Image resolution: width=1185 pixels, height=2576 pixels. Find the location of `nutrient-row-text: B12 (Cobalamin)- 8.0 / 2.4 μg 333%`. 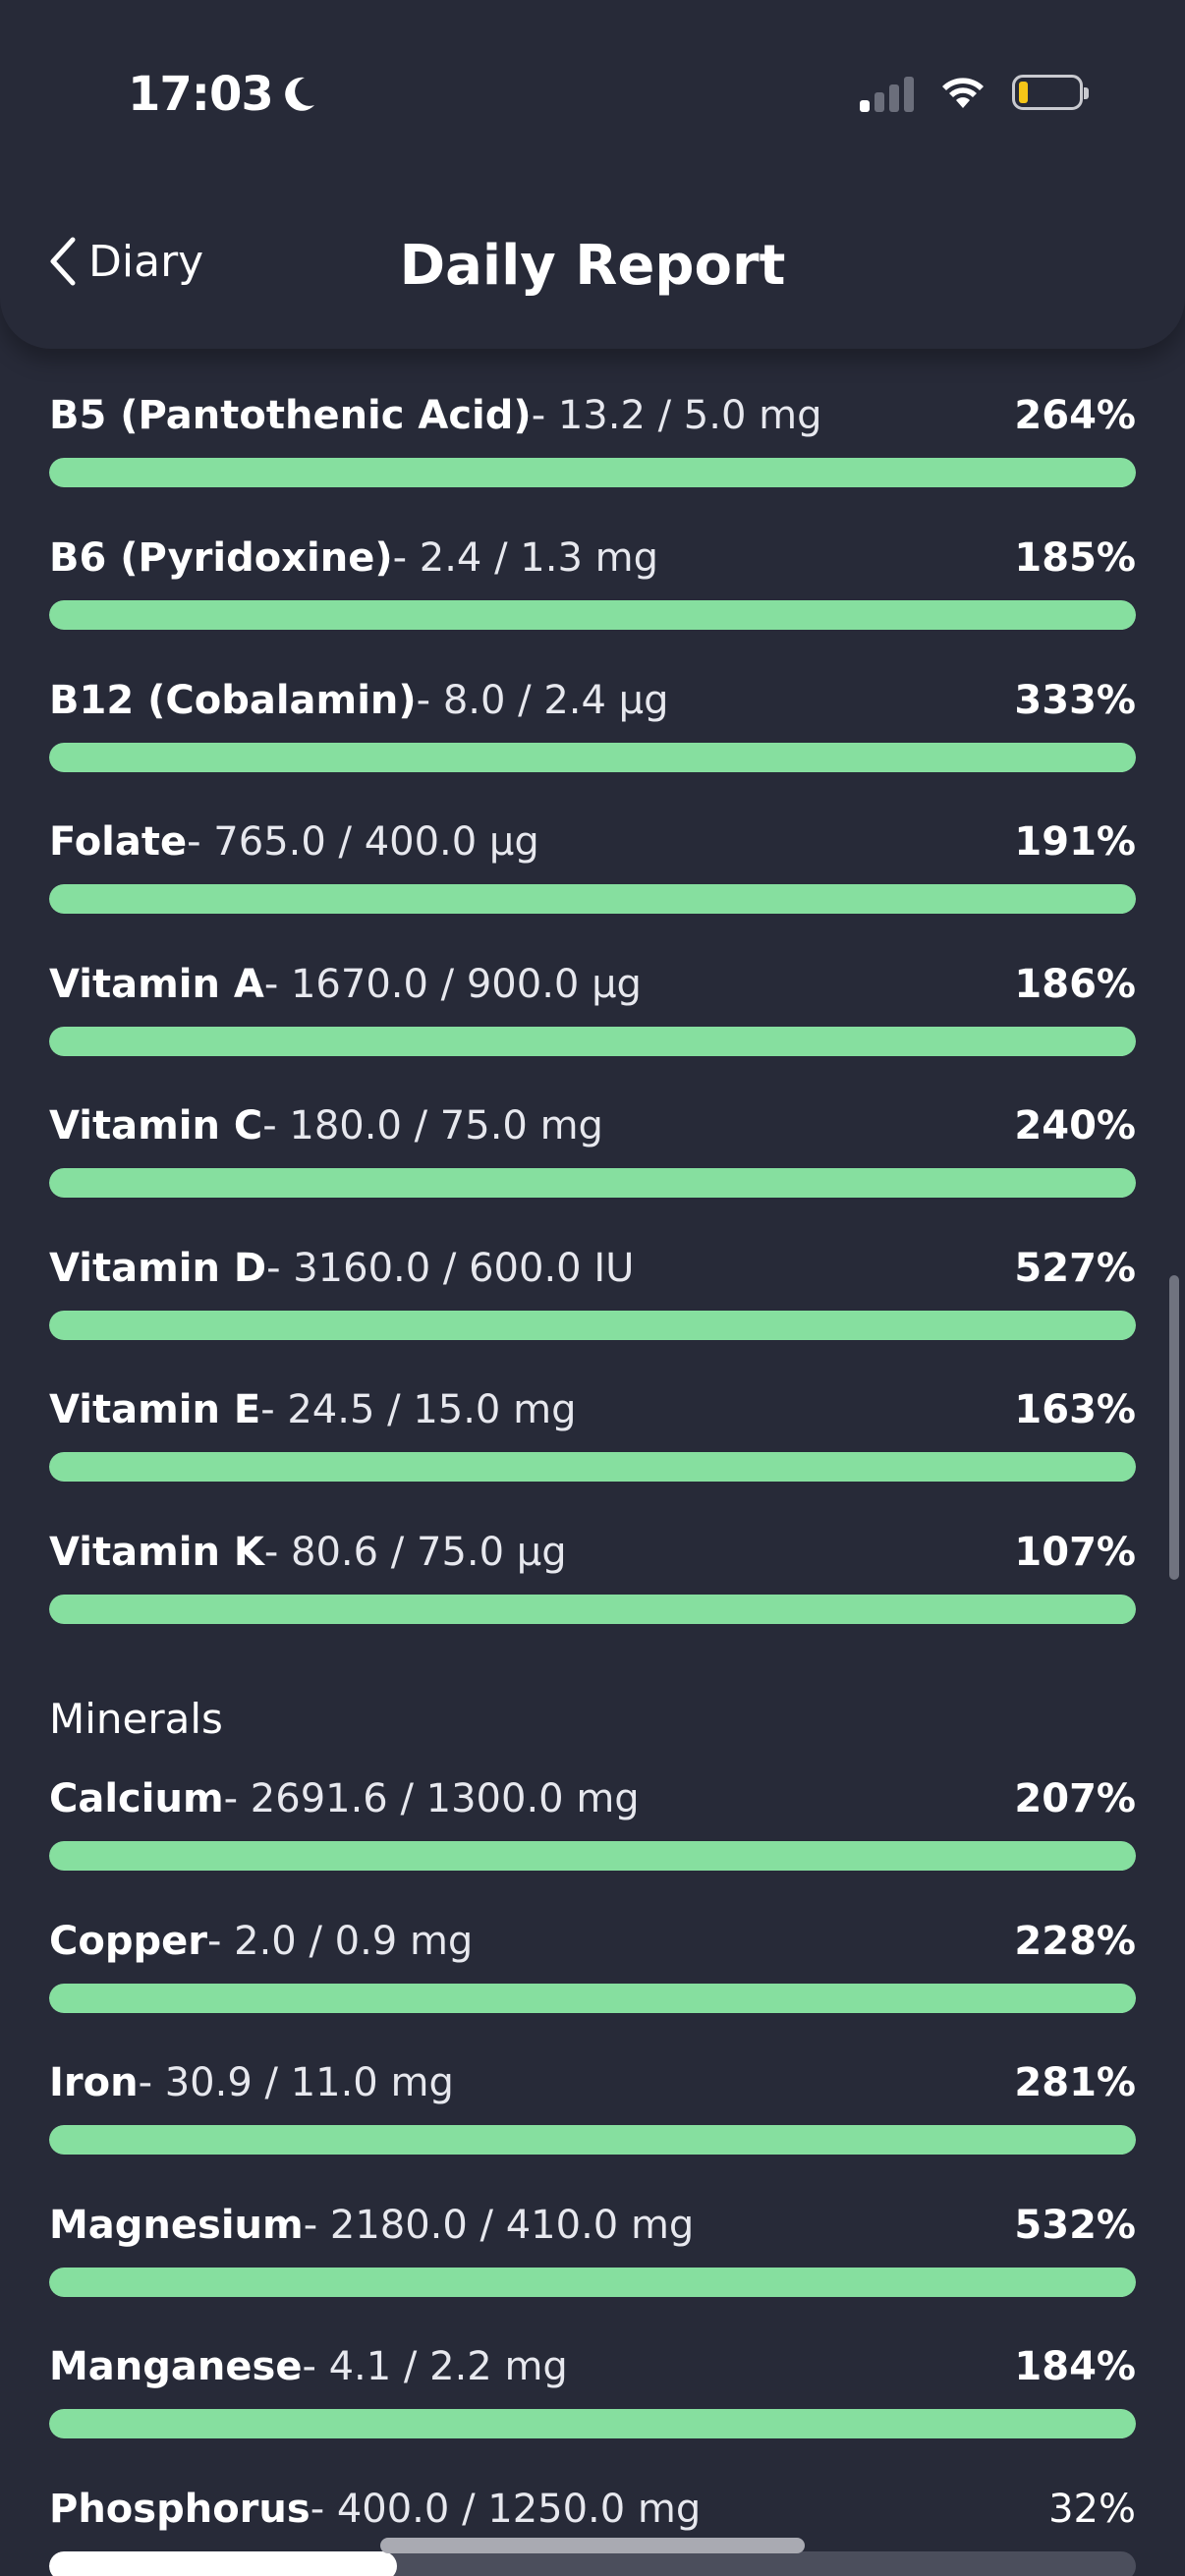

nutrient-row-text: B12 (Cobalamin)- 8.0 / 2.4 μg 333% is located at coordinates (592, 705).